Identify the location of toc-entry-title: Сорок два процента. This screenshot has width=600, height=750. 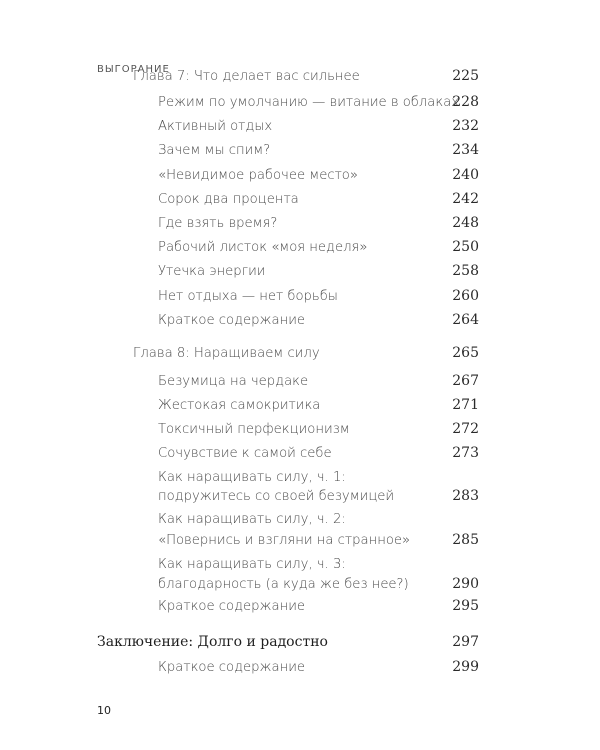
(228, 199).